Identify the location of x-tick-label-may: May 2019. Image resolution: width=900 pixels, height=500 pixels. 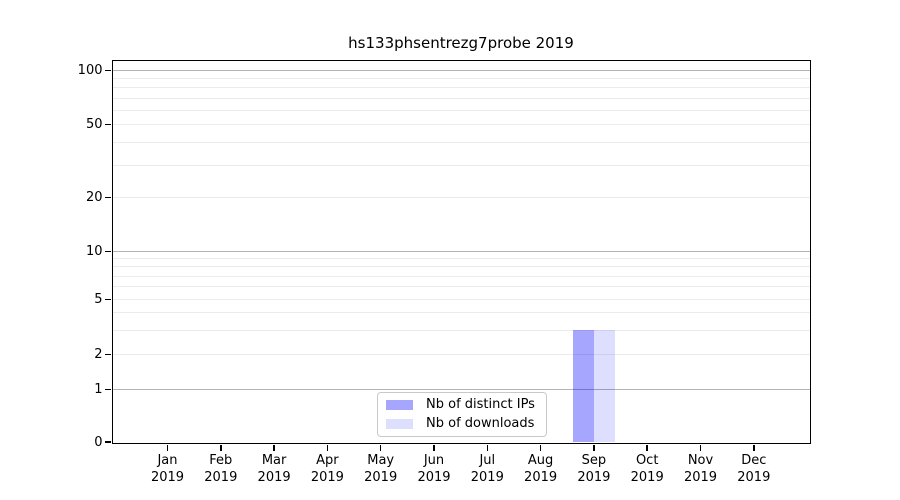
(381, 469).